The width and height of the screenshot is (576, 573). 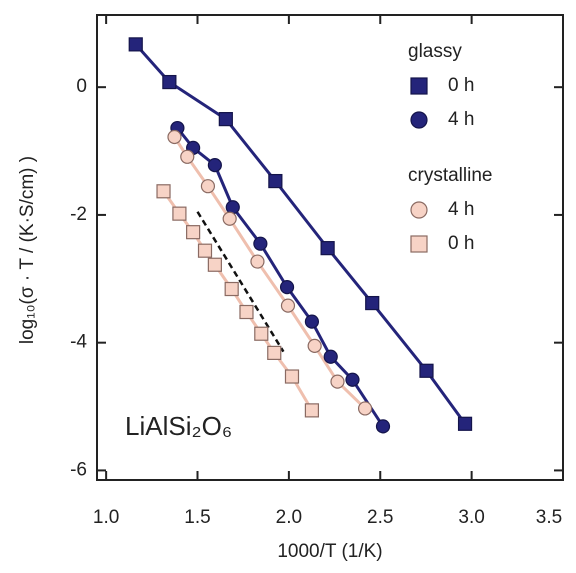 I want to click on x-axis-label: 1000/T (1/K), so click(x=329, y=551).